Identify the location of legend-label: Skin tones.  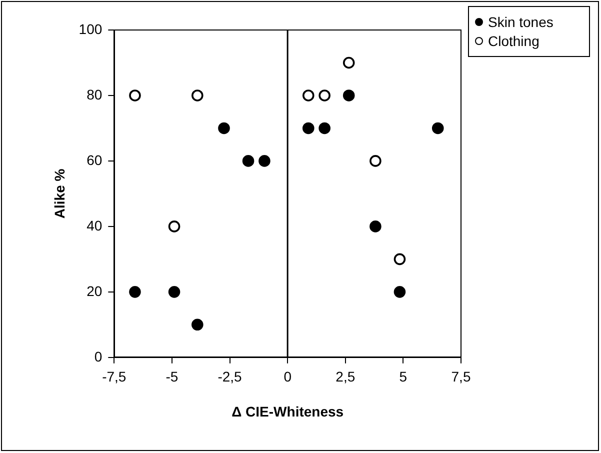
(521, 22).